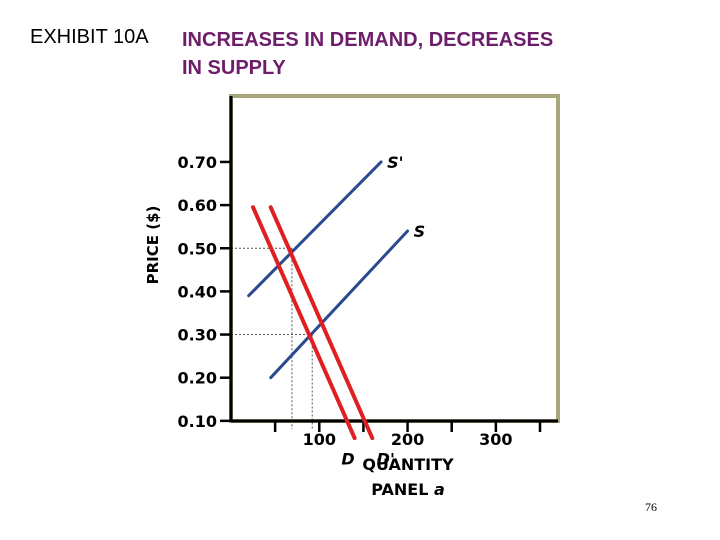  Describe the element at coordinates (408, 464) in the screenshot. I see `x-axis-title: QUANTITY` at that location.